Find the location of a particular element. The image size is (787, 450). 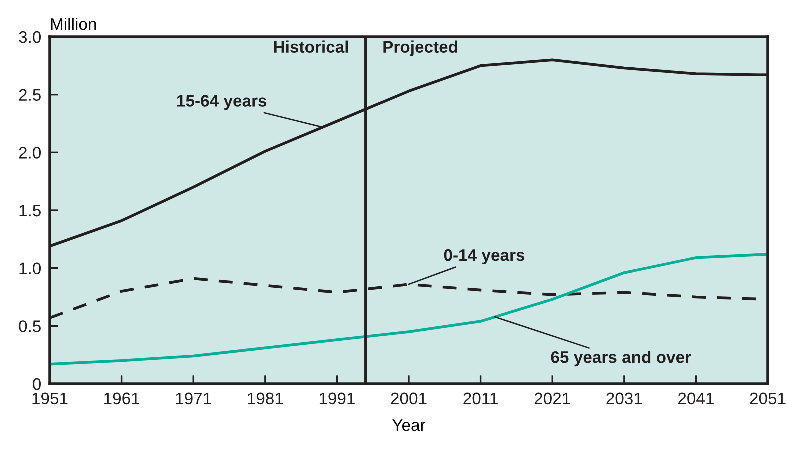

x-tick-label: 2041 is located at coordinates (696, 398).